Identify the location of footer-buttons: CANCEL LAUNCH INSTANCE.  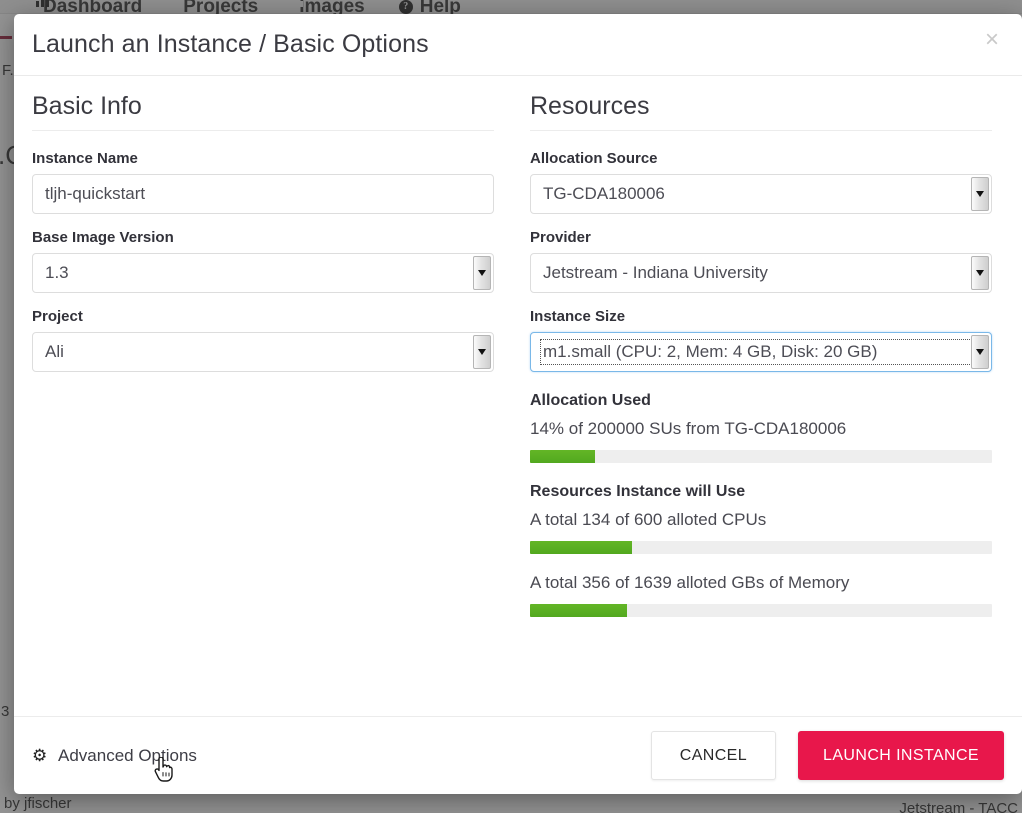
(827, 755).